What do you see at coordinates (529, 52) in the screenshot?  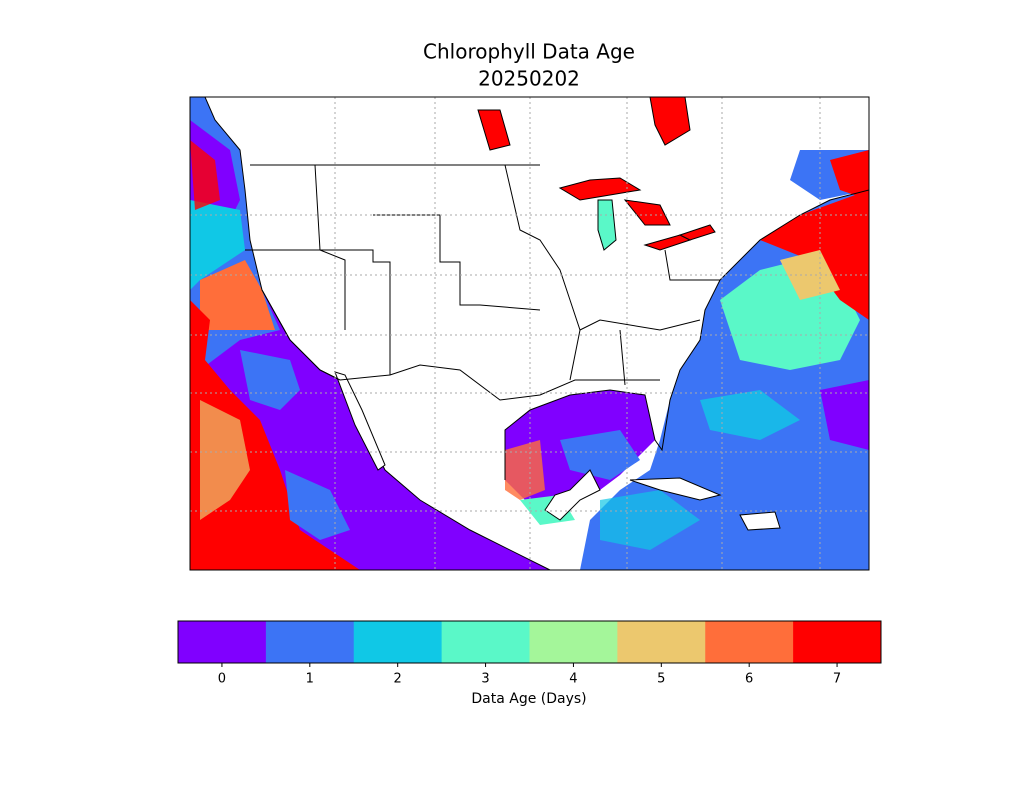 I see `map-title: Chlorophyll Data Age` at bounding box center [529, 52].